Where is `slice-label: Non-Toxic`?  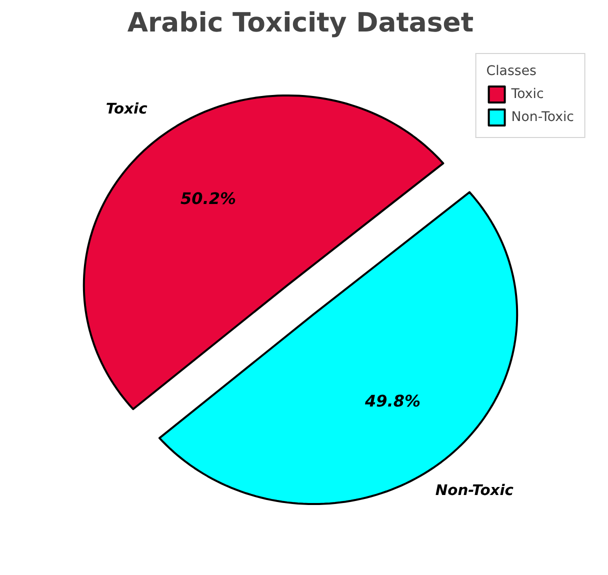
slice-label: Non-Toxic is located at coordinates (474, 491).